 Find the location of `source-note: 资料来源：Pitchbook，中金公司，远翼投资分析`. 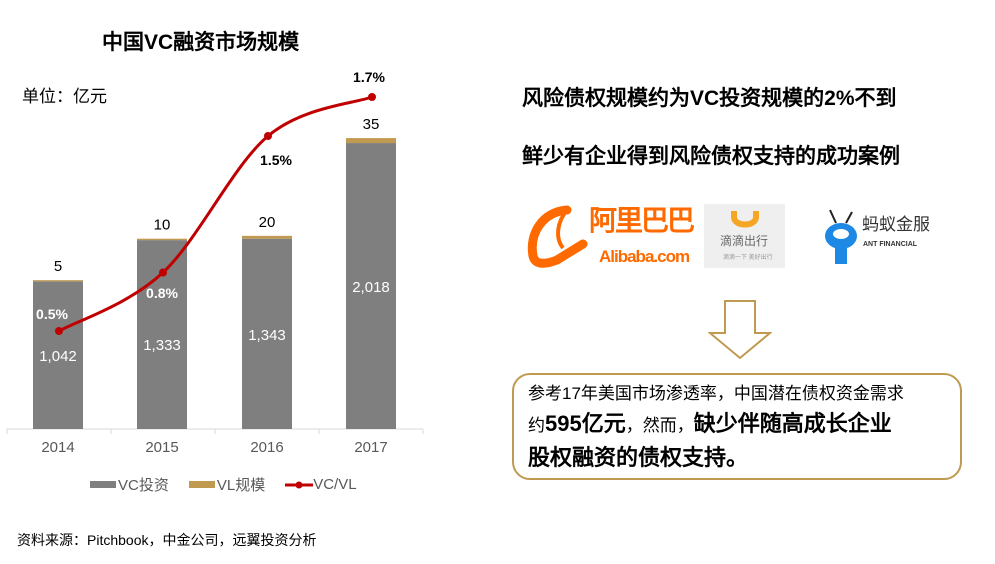

source-note: 资料来源：Pitchbook，中金公司，远翼投资分析 is located at coordinates (167, 540).